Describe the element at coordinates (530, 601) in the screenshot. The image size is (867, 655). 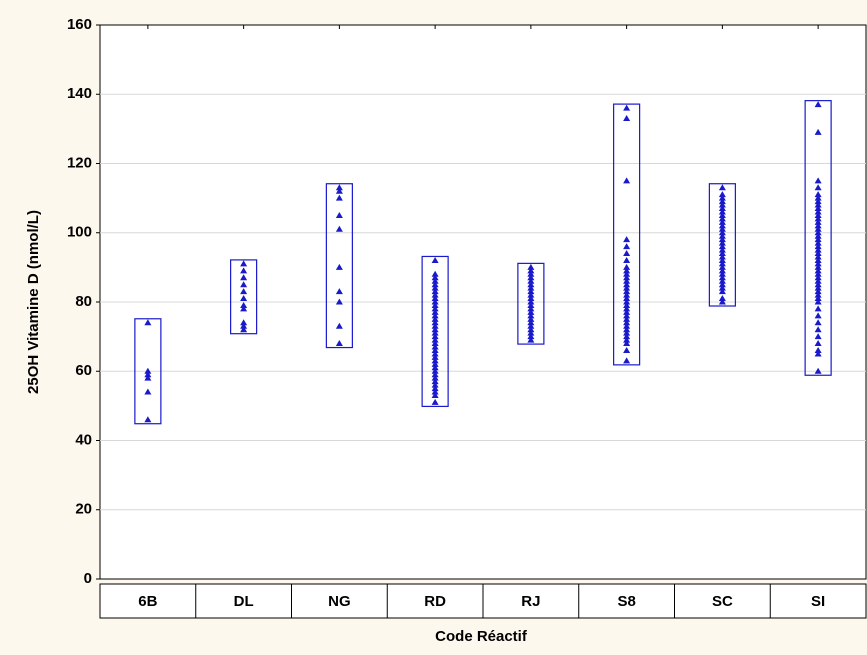
I see `x-tick-label: RJ` at that location.